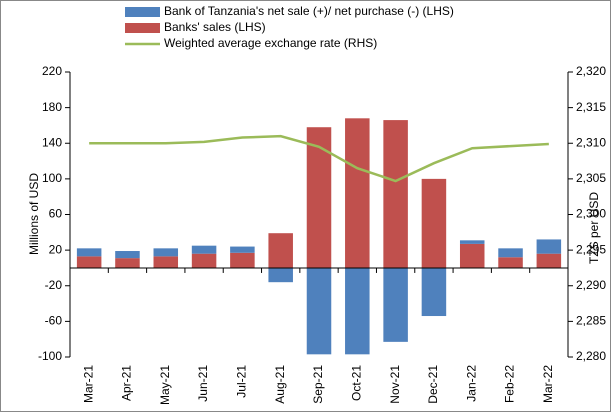 This screenshot has height=412, width=611. I want to click on y2-tick-label: 2,320, so click(591, 71).